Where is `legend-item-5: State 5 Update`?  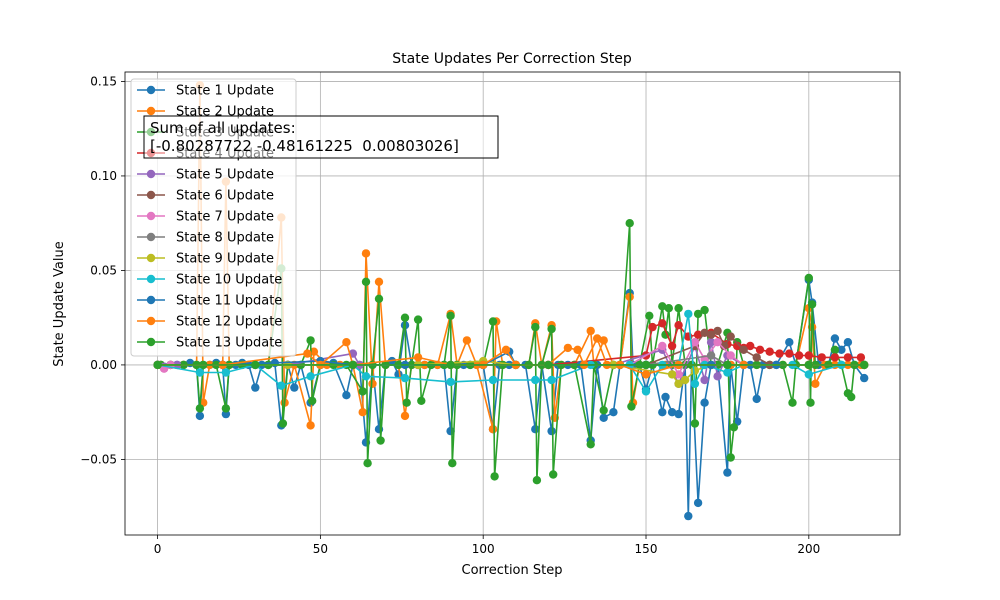
legend-item-5: State 5 Update is located at coordinates (205, 175).